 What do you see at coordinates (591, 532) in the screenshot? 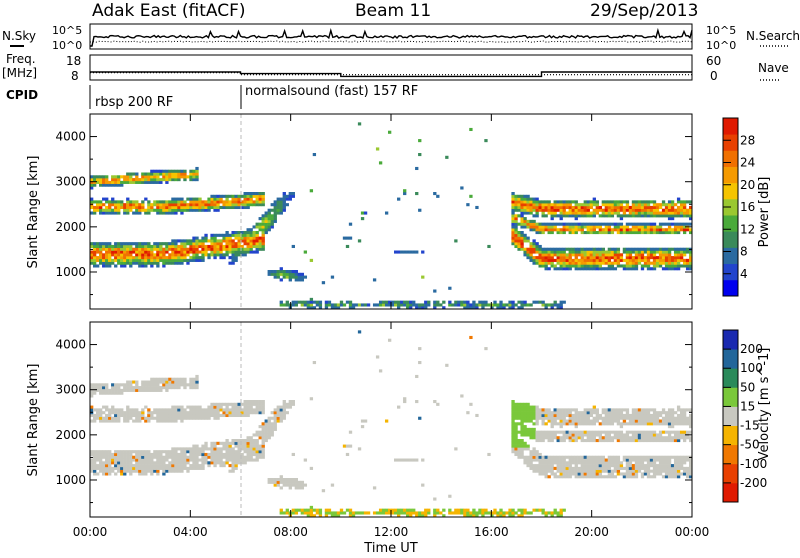
I see `x-tick-label: 20:00` at bounding box center [591, 532].